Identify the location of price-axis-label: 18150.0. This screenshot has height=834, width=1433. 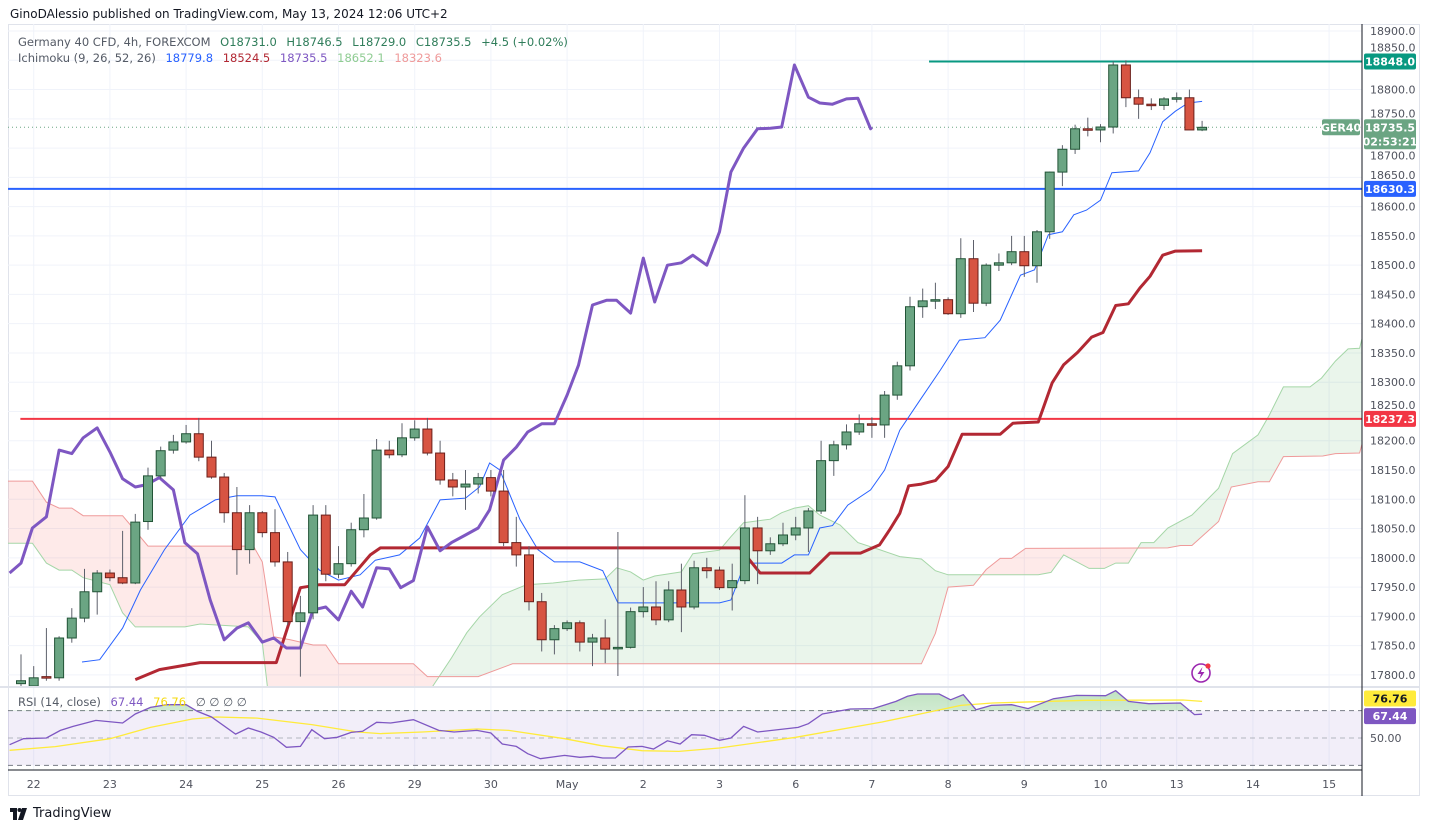
(1393, 470).